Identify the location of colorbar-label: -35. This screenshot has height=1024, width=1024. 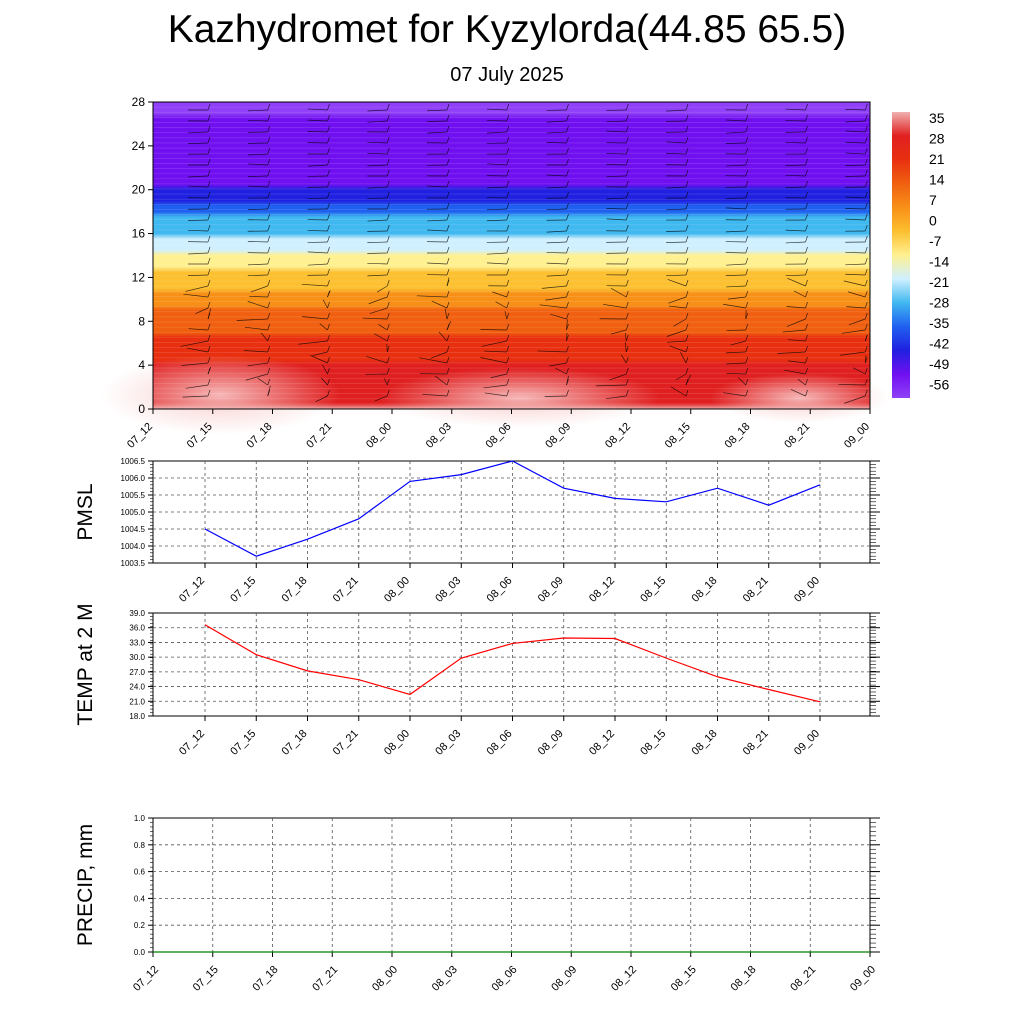
(939, 323).